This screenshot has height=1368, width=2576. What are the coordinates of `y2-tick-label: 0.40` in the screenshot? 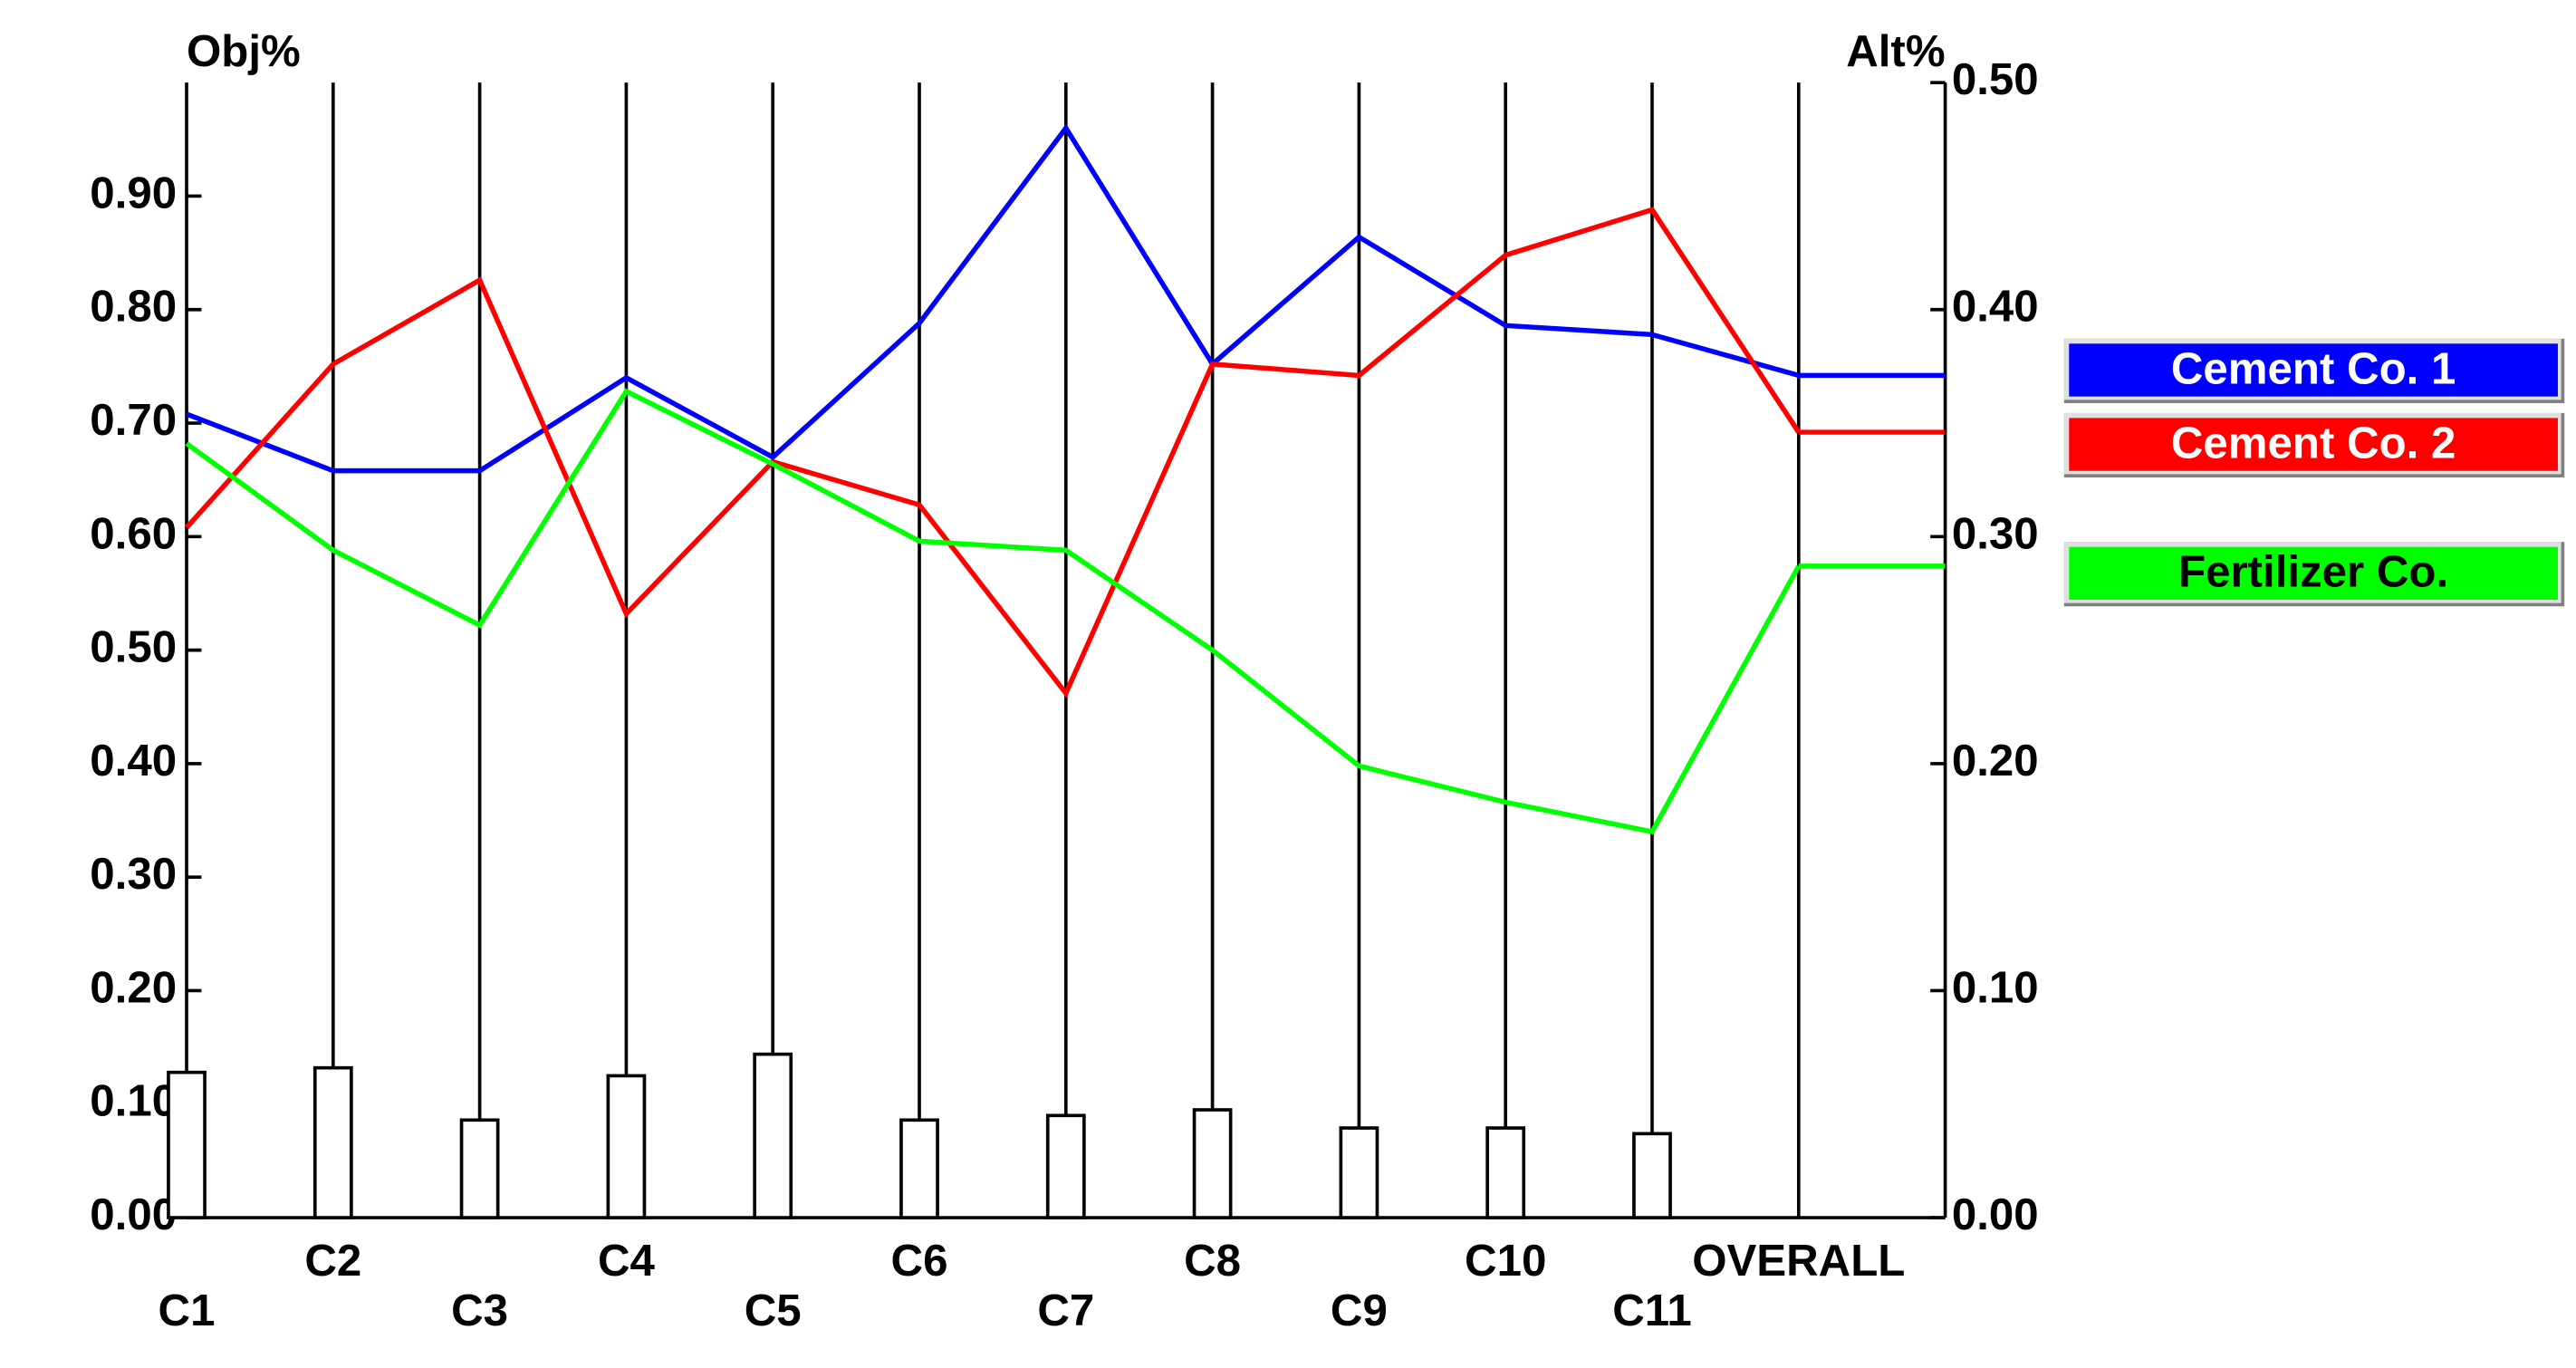 It's located at (1995, 307).